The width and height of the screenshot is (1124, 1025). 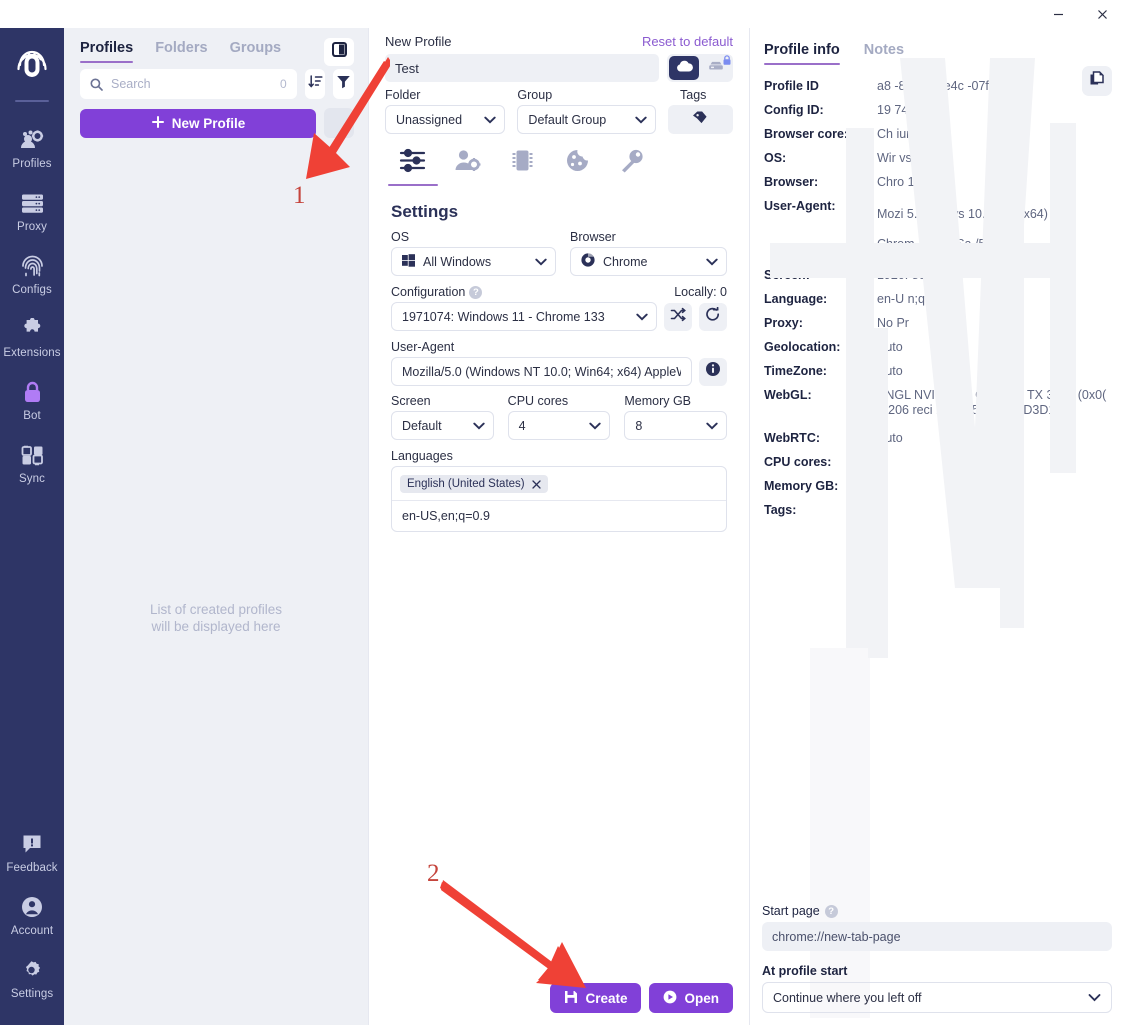 I want to click on os-field: OS All Windows, so click(x=473, y=253).